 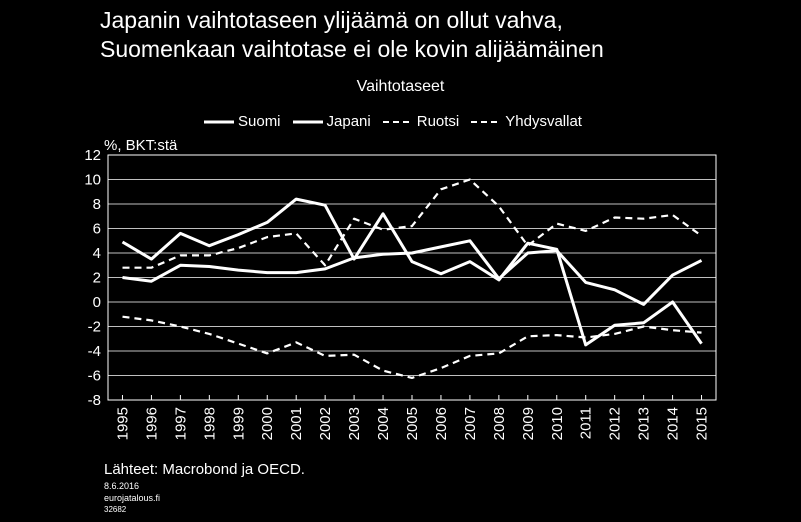 I want to click on x-tick-label: 1999, so click(x=238, y=423).